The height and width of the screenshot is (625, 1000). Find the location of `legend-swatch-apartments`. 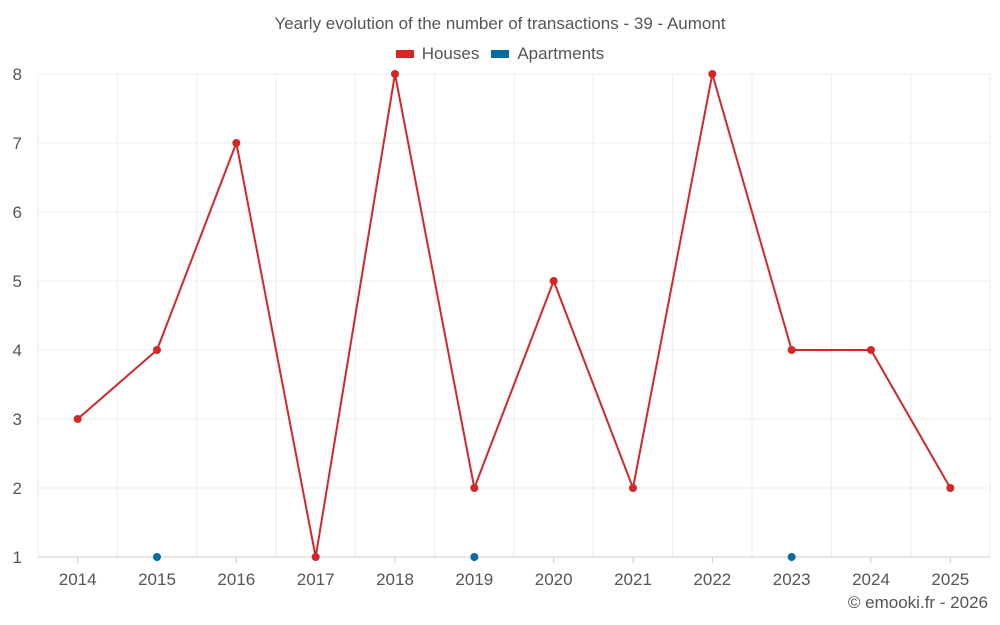

legend-swatch-apartments is located at coordinates (500, 54).